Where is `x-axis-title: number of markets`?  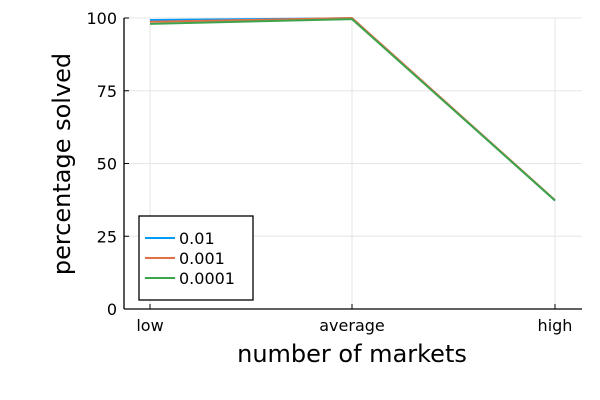
x-axis-title: number of markets is located at coordinates (352, 354).